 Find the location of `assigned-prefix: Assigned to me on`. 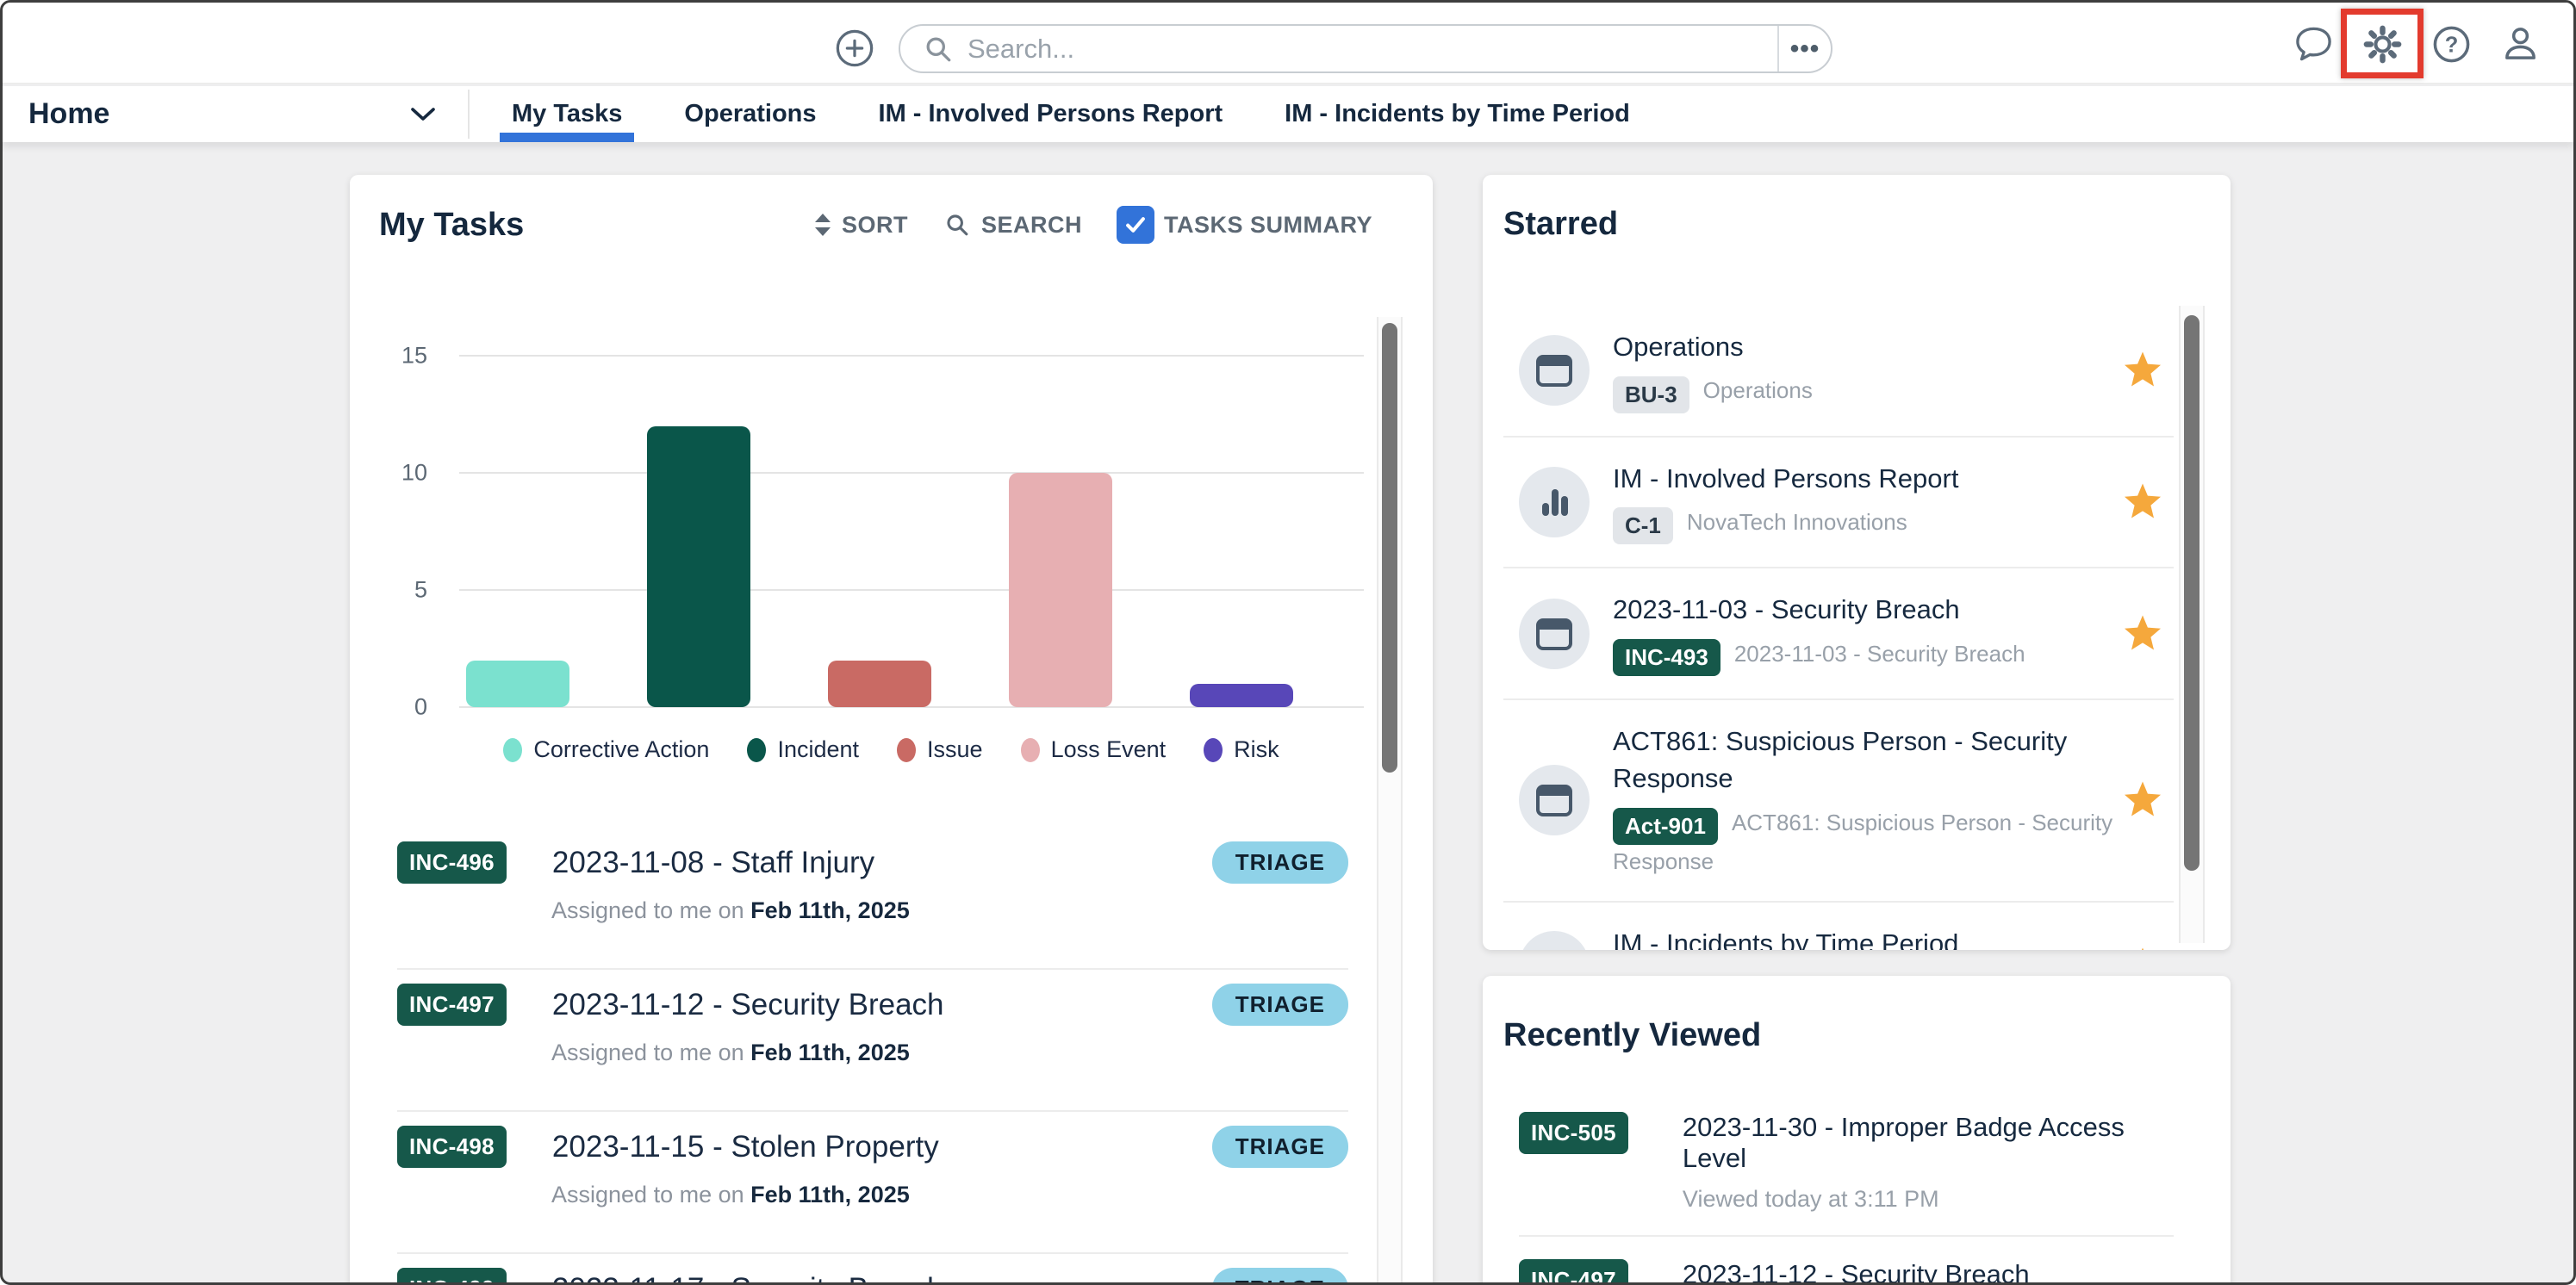

assigned-prefix: Assigned to me on is located at coordinates (651, 1194).